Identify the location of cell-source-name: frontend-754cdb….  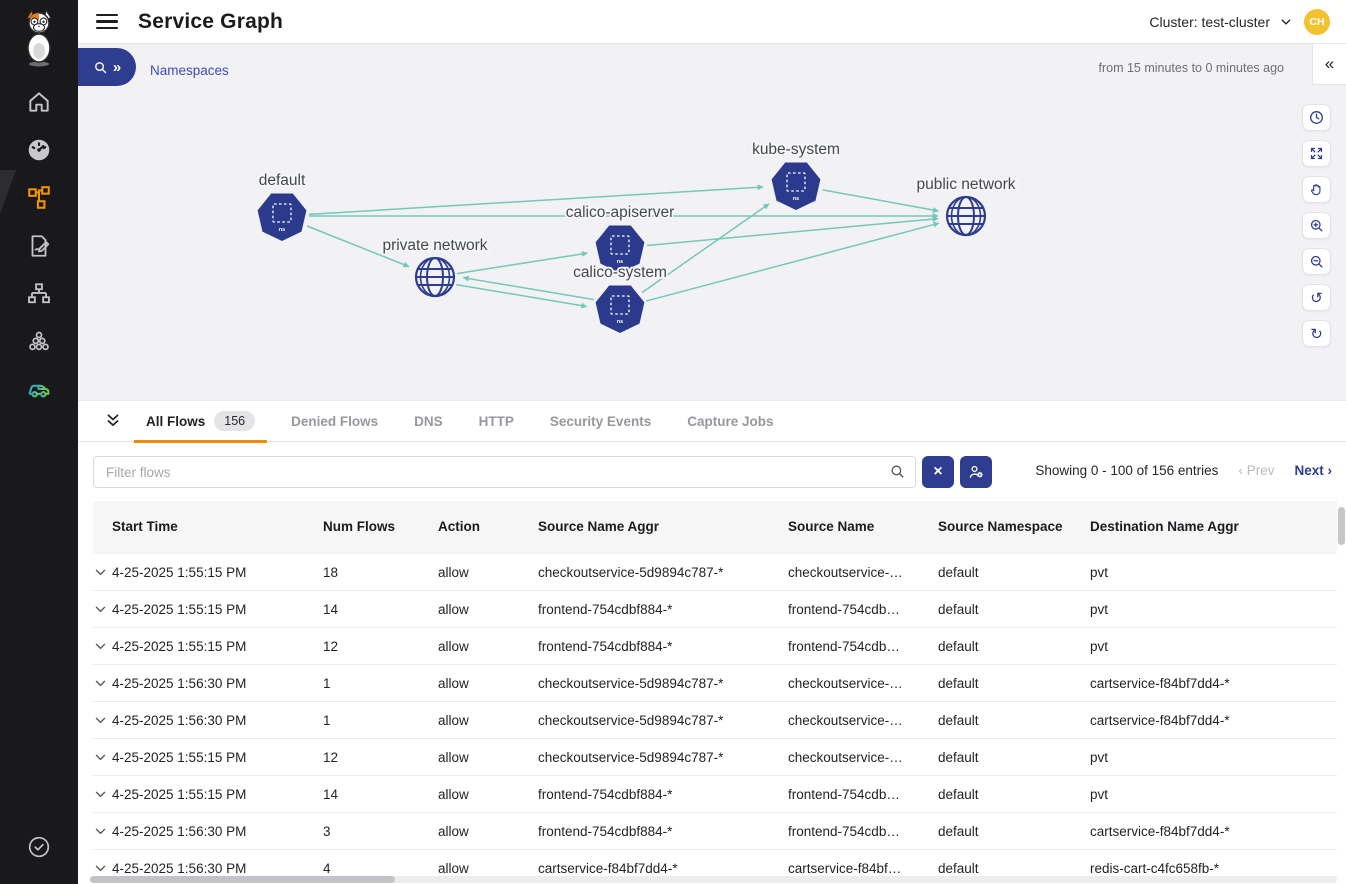
(844, 609).